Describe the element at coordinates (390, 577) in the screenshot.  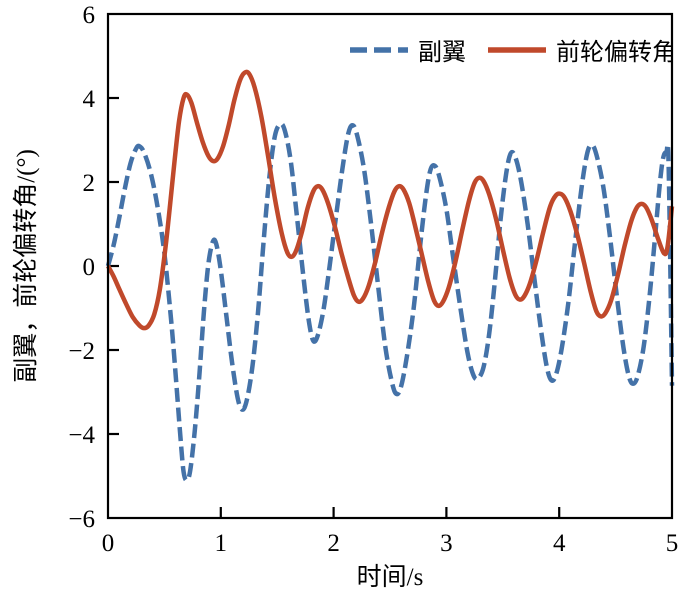
I see `x-axis-title: 时间/s` at that location.